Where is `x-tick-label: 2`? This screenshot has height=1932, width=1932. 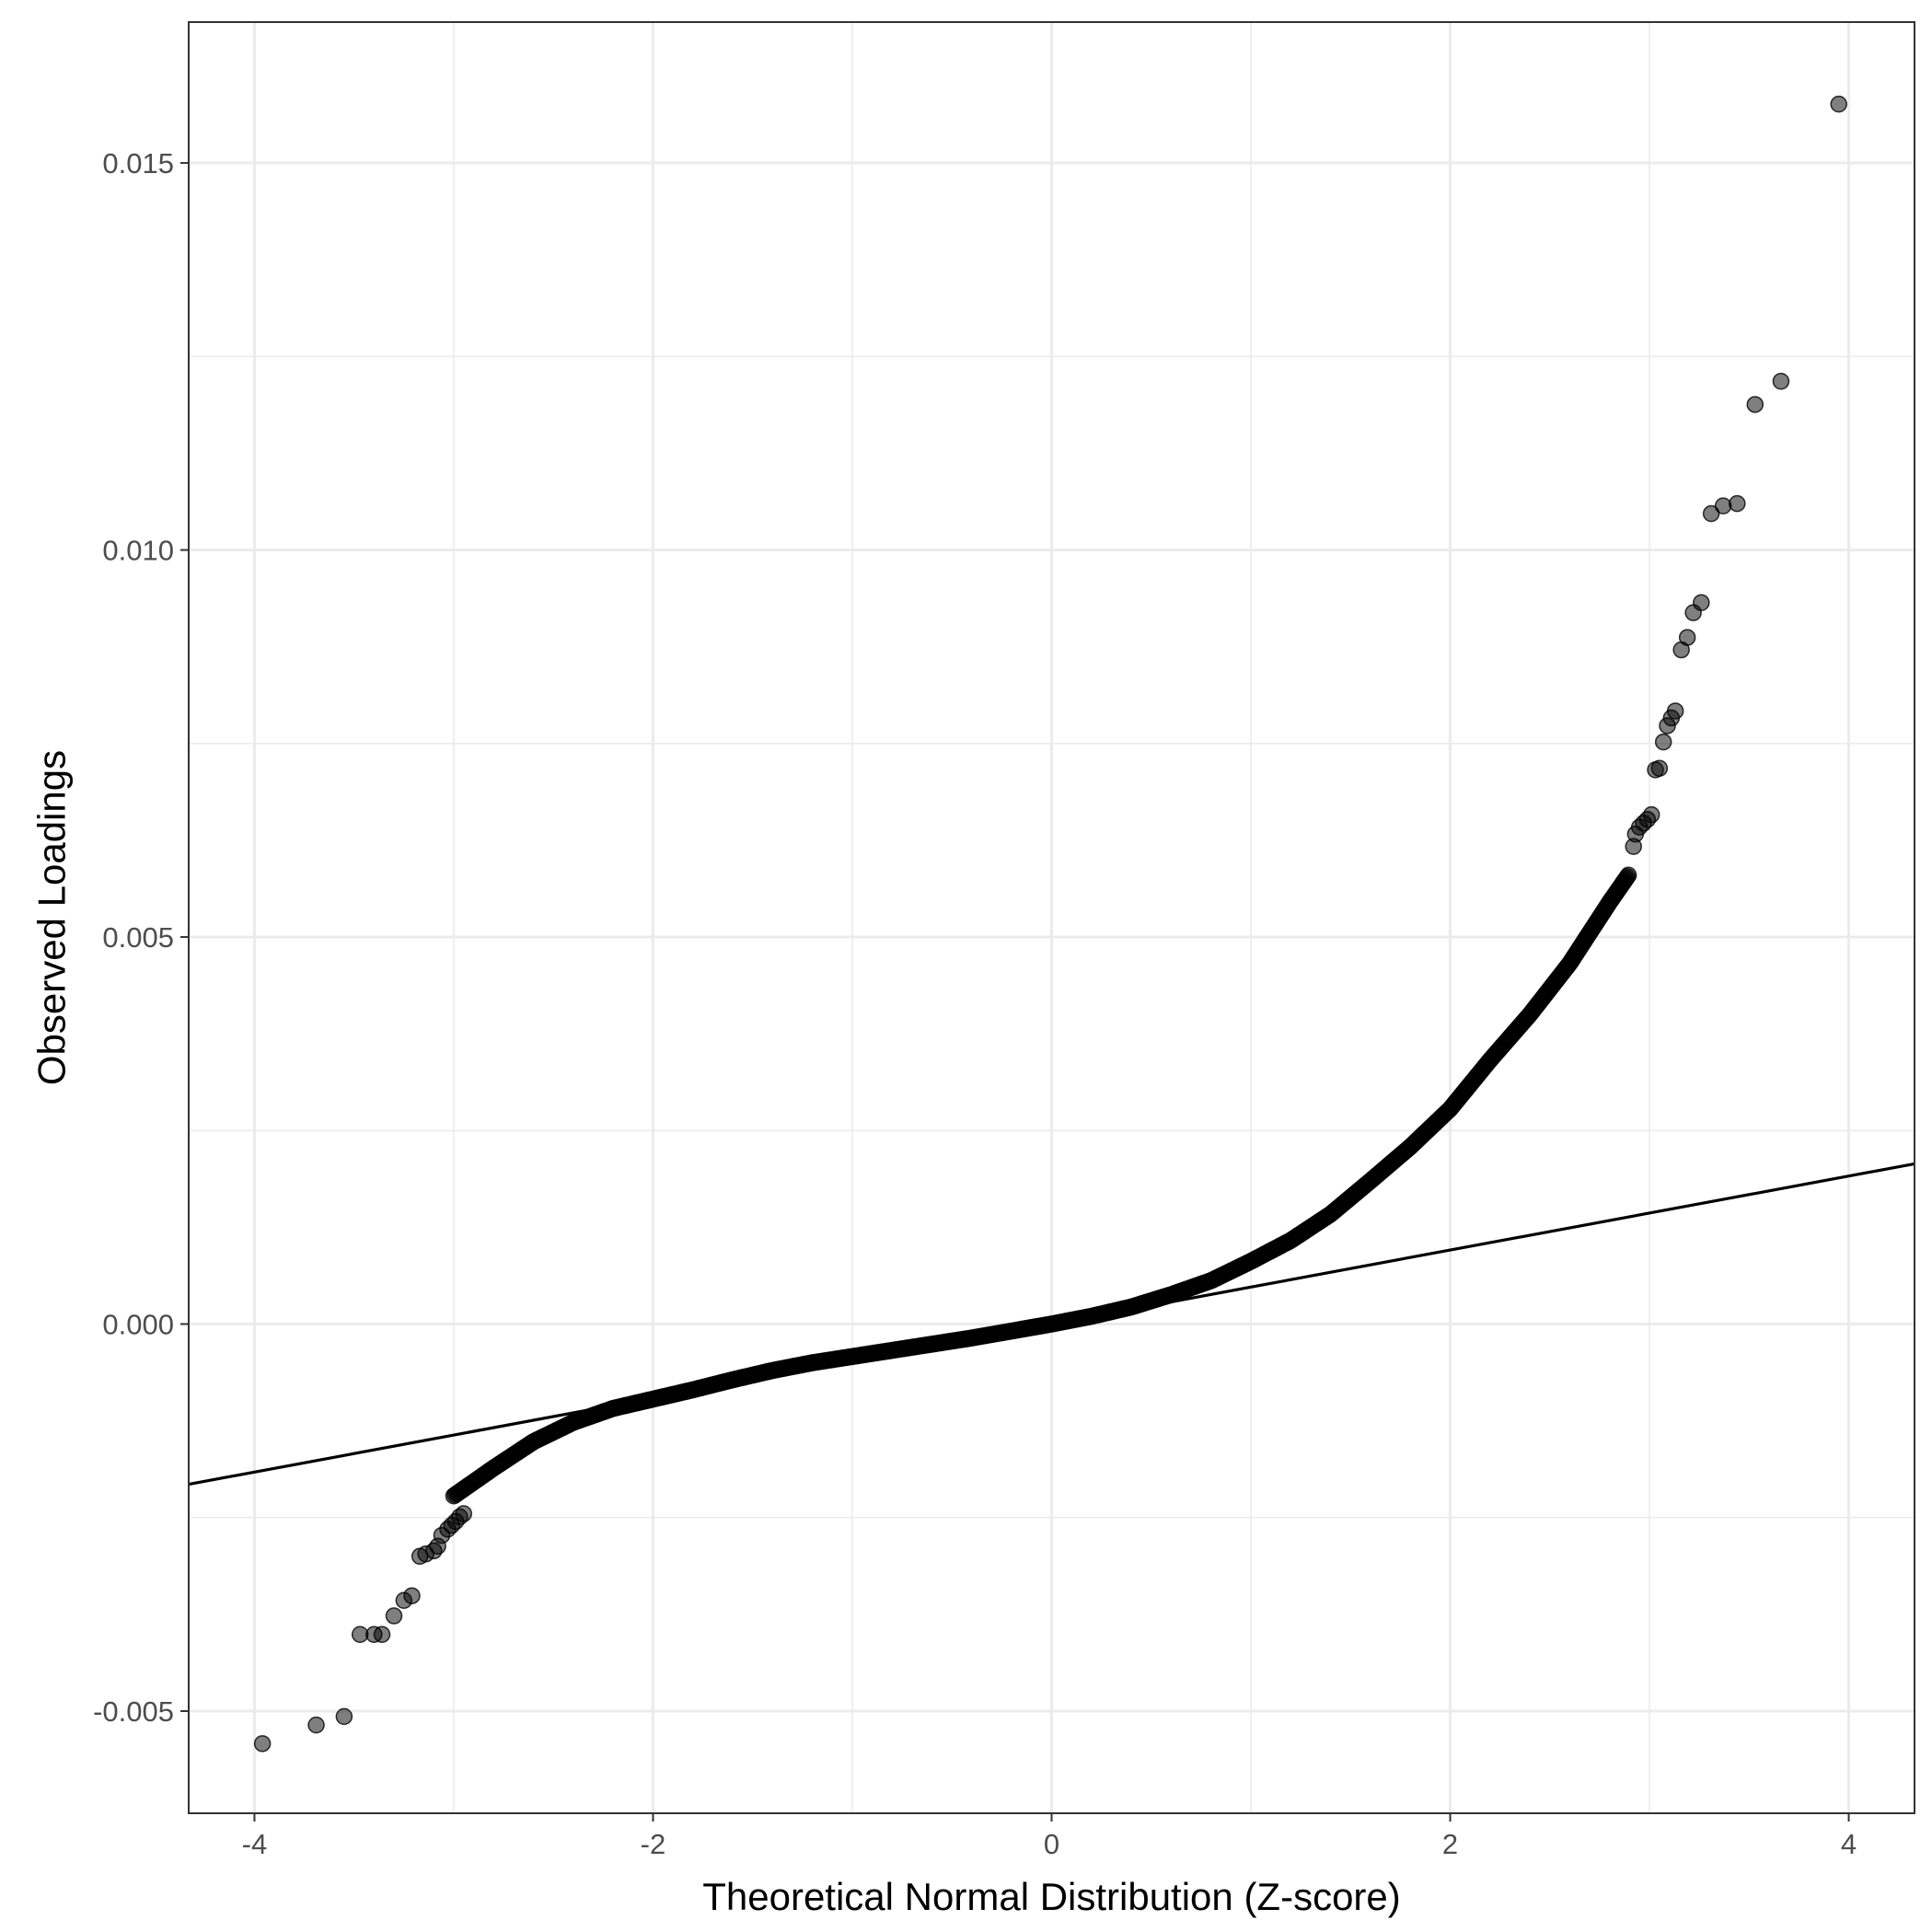
x-tick-label: 2 is located at coordinates (1450, 1844).